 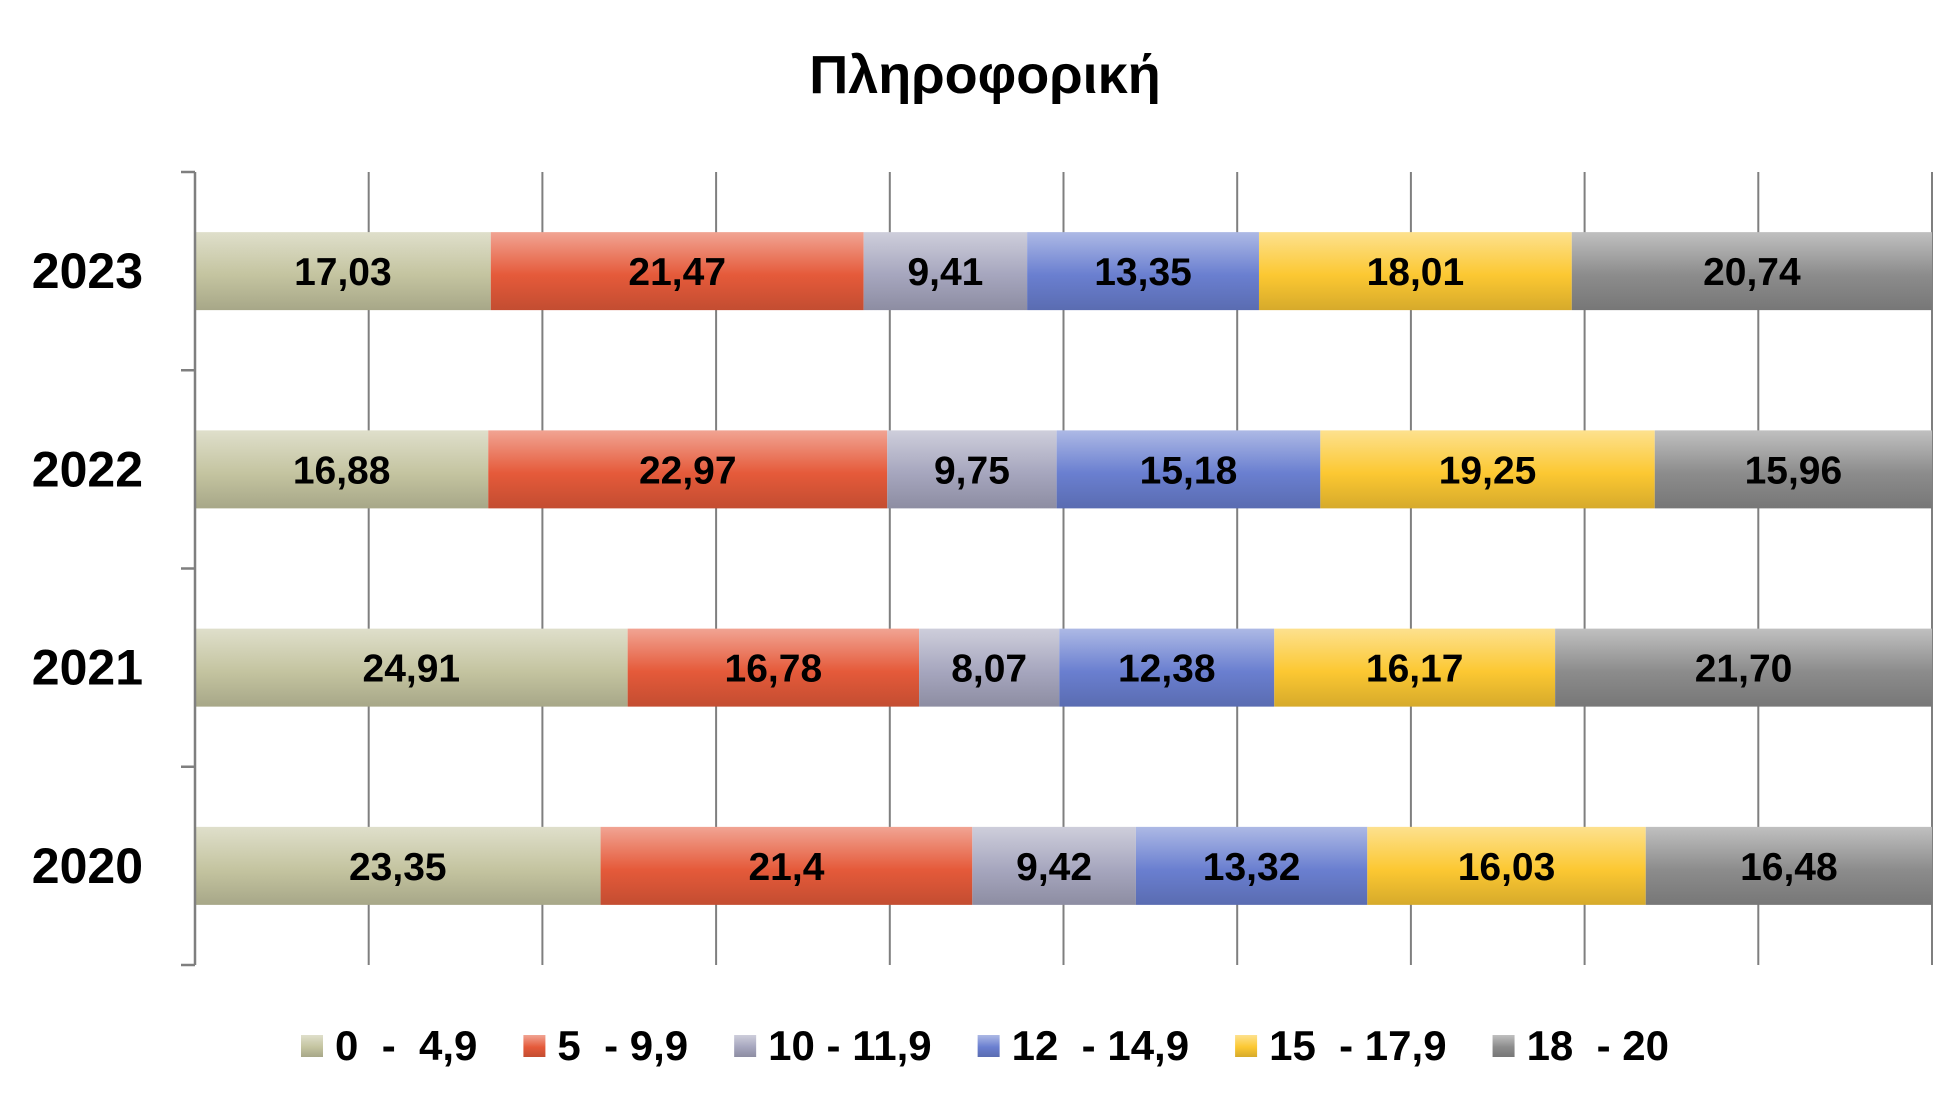 I want to click on legend-item-18-20: 18 - 20, so click(x=1580, y=1045).